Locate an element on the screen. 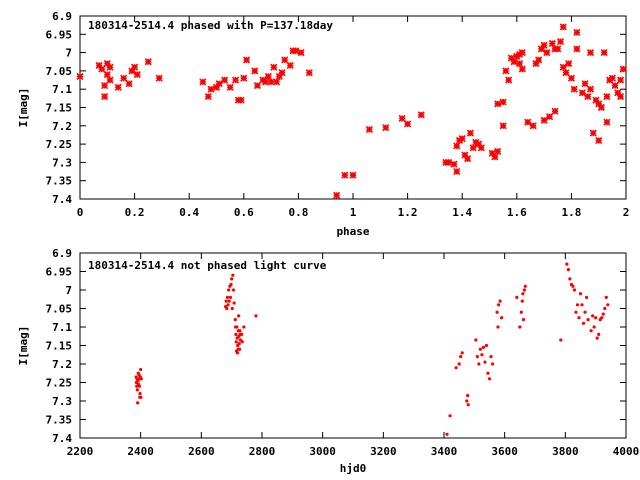 Image resolution: width=640 pixels, height=480 pixels. y-tick-label: 7 is located at coordinates (68, 290).